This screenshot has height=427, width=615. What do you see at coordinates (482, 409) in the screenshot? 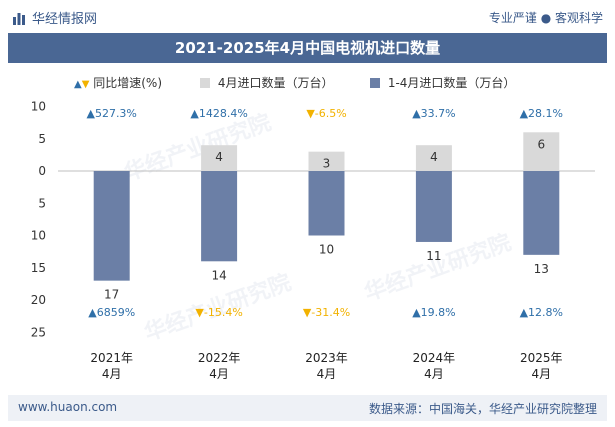
I see `footer-source: 数据来源：中国海关，华经产业研究院整理` at bounding box center [482, 409].